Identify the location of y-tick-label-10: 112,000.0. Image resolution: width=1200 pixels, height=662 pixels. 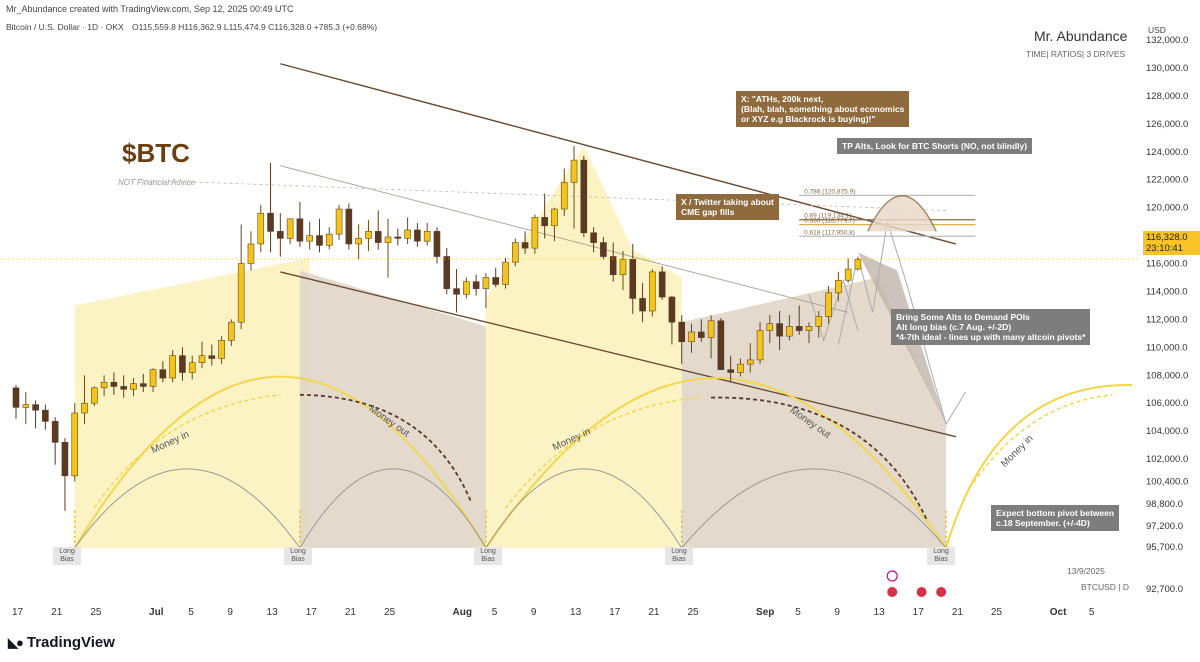
(1167, 319).